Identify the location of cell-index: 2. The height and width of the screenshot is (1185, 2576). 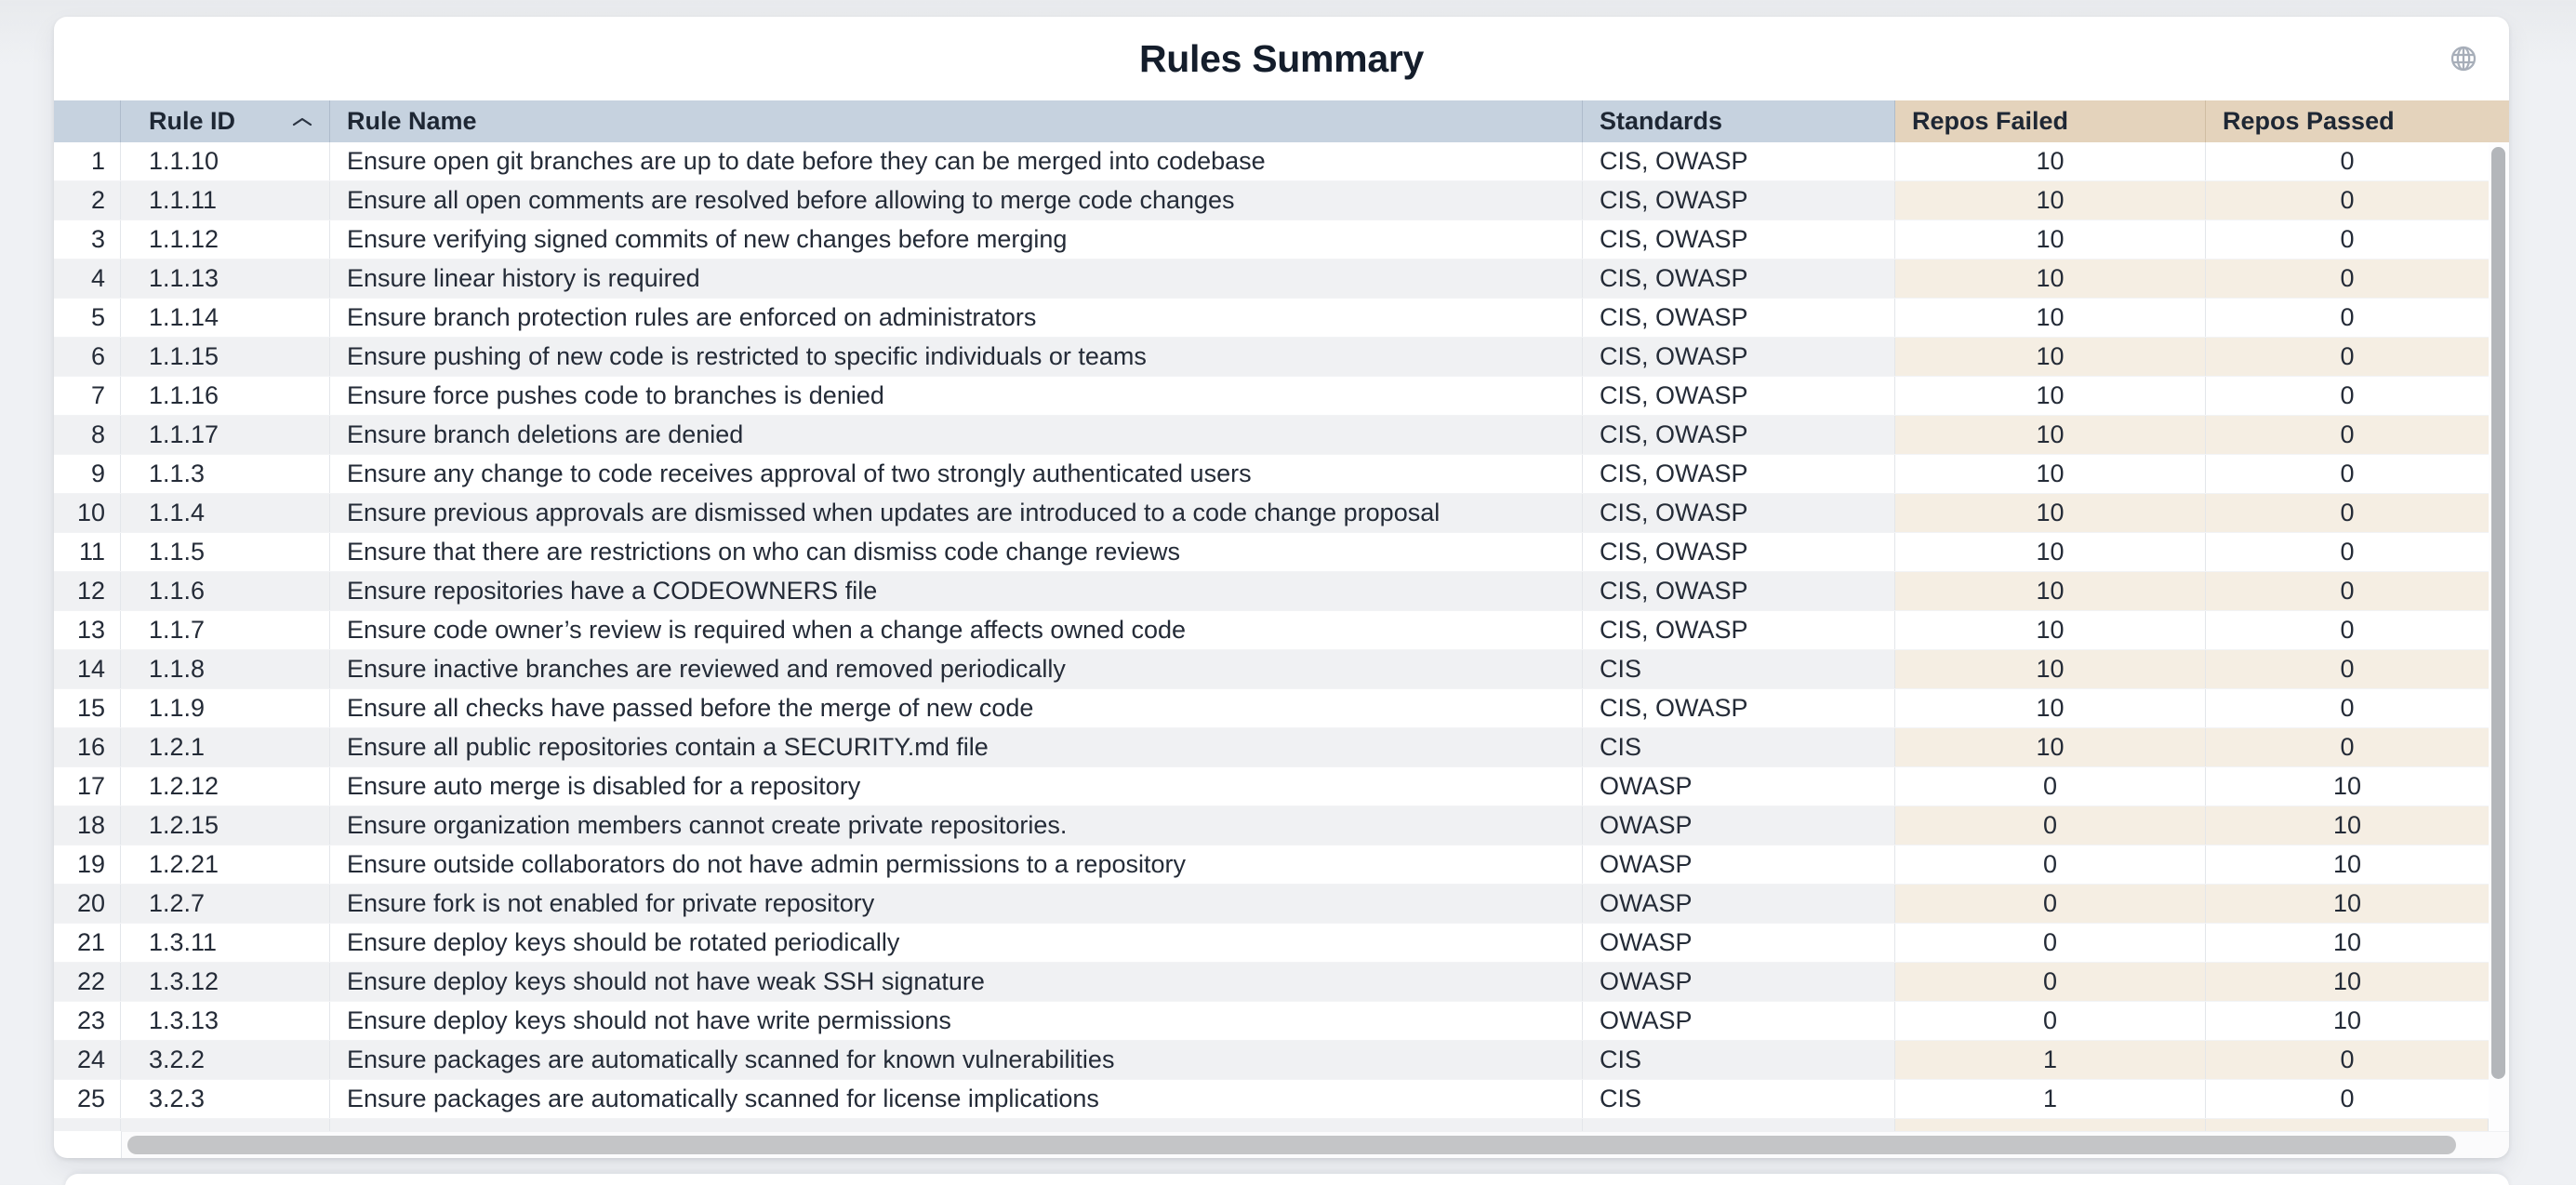
(87, 201).